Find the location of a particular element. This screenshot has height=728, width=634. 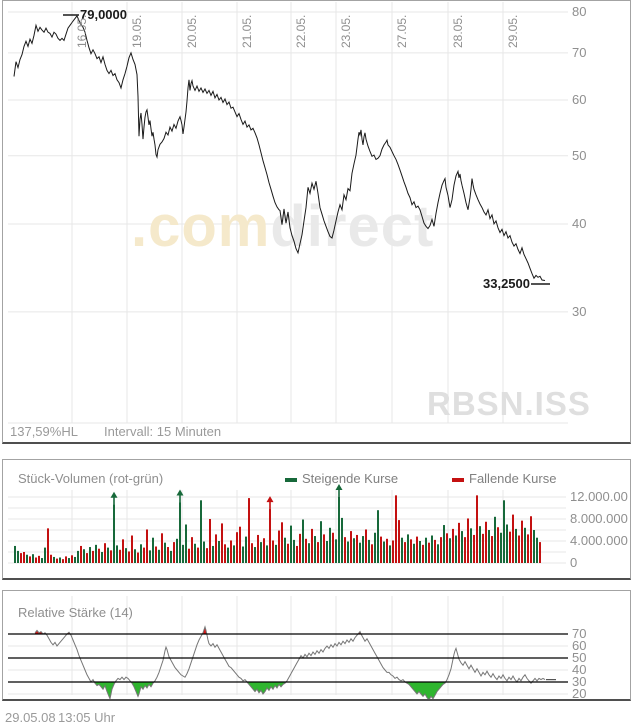

footer-time: 13:05 Uhr is located at coordinates (87, 717).